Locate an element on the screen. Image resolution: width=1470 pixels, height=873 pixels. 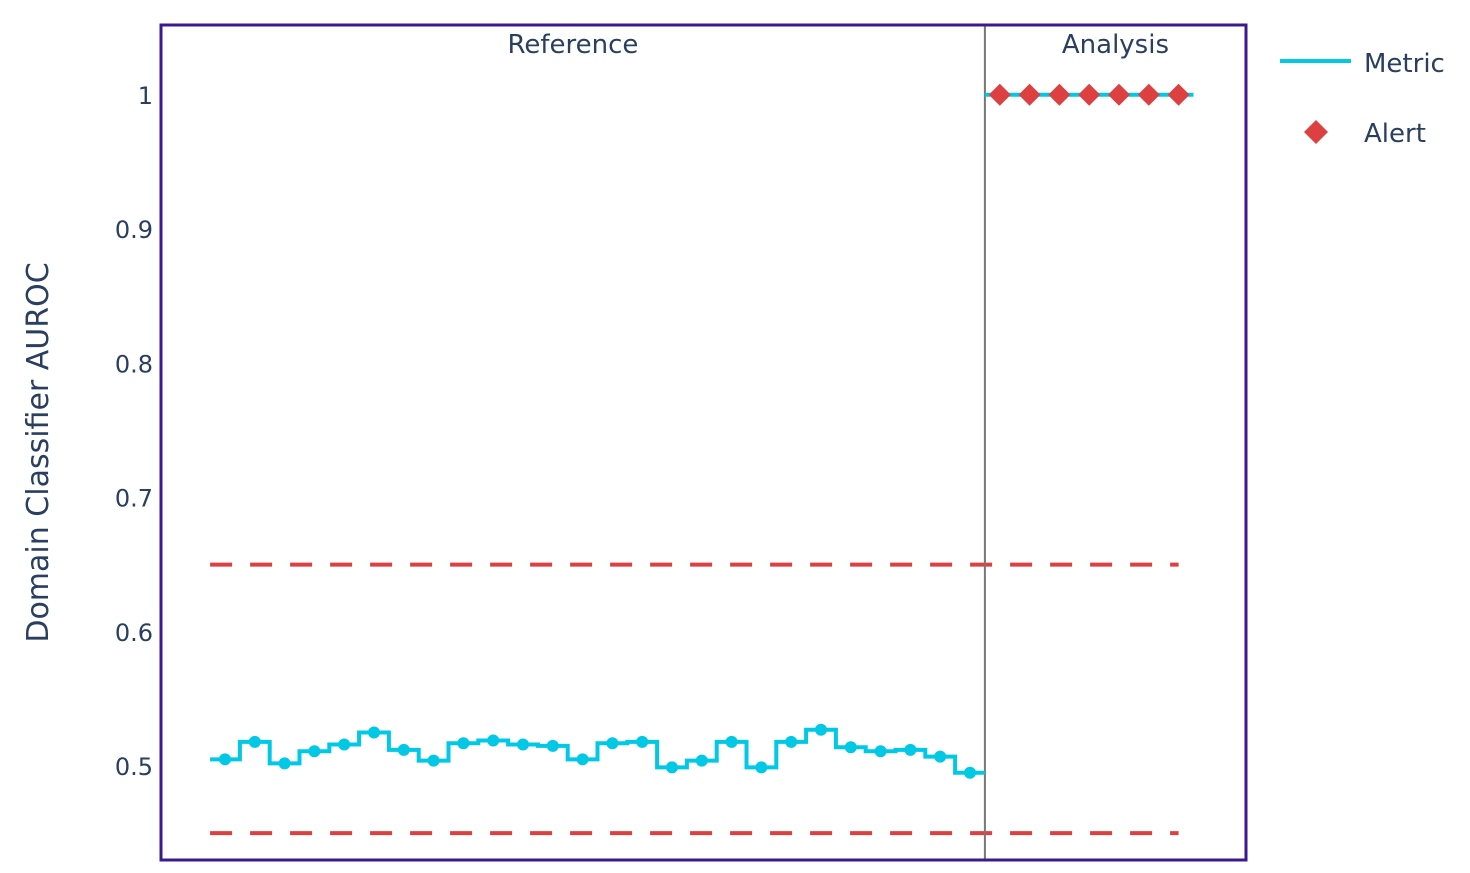
metric-reference-line is located at coordinates (597, 751).